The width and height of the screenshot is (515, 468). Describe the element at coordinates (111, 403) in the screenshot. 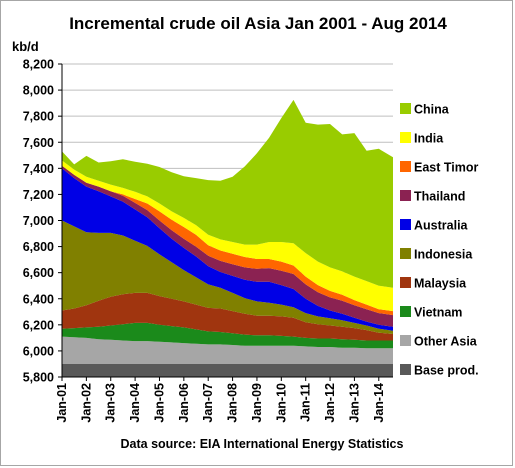

I see `x-tick-label: Jan-03` at that location.